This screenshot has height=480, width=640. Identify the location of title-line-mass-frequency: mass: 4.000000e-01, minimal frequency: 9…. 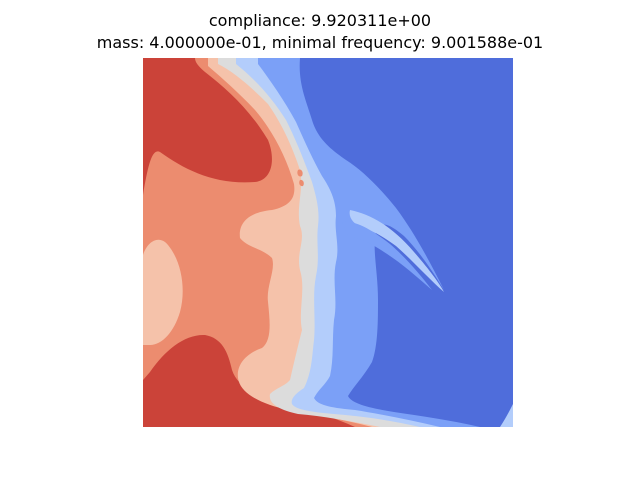
(320, 42).